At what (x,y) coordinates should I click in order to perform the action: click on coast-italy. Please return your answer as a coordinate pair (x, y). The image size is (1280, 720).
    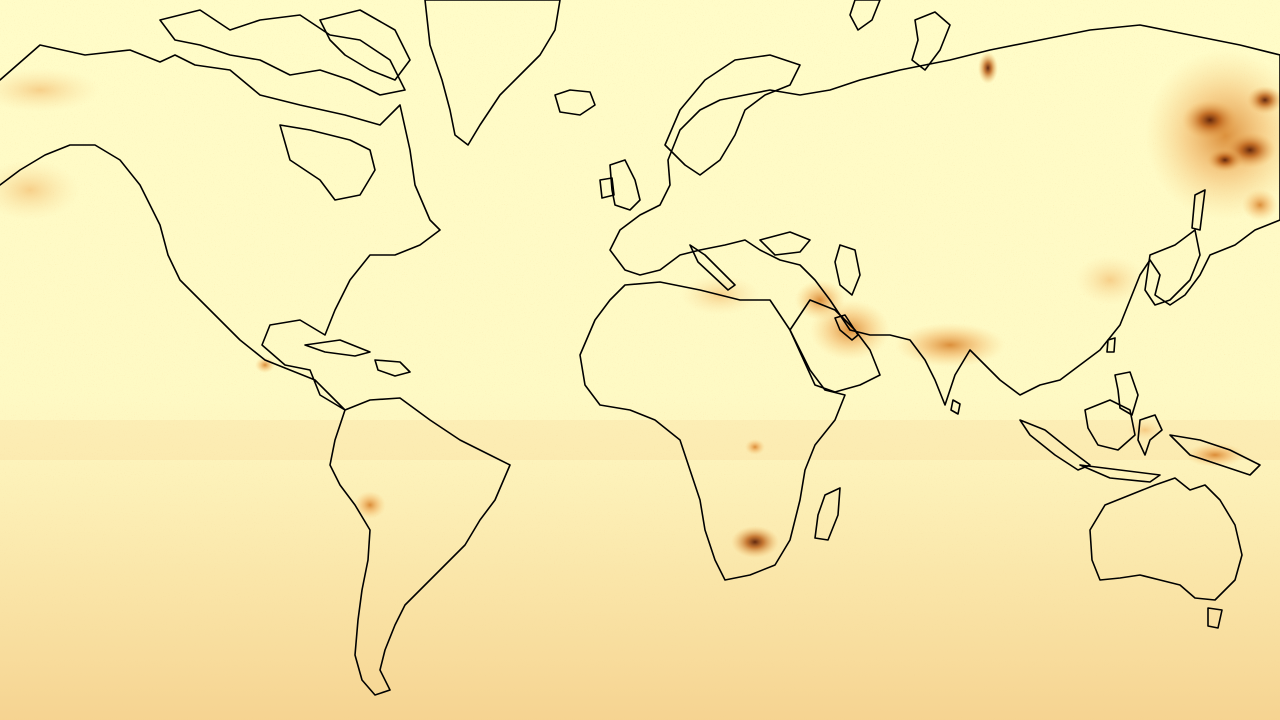
    Looking at the image, I should click on (712, 267).